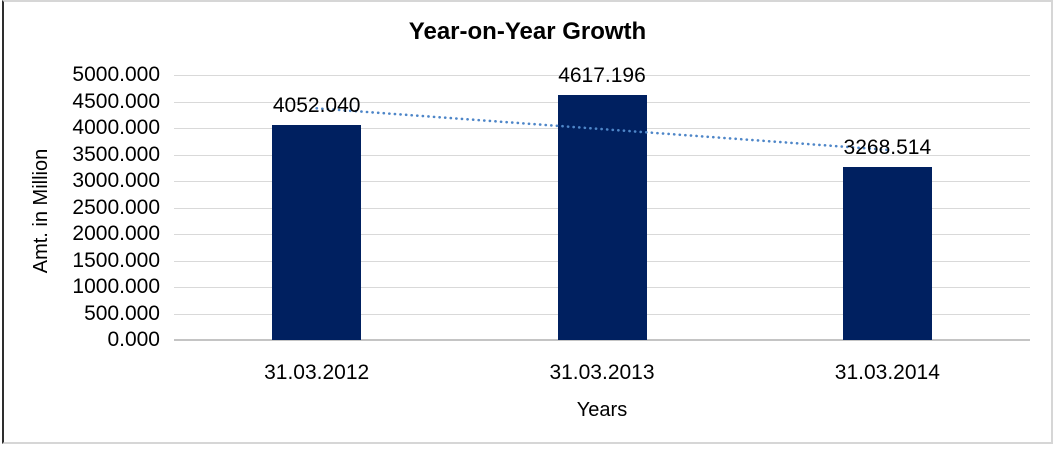 The width and height of the screenshot is (1053, 450). Describe the element at coordinates (116, 101) in the screenshot. I see `y-tick-label: 4500.000` at that location.